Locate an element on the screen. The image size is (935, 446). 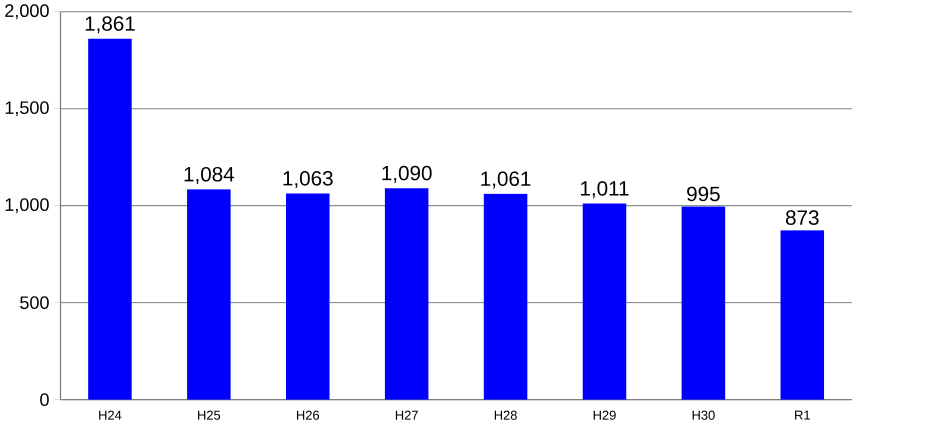
y-tick-label: 2,000 is located at coordinates (27, 12).